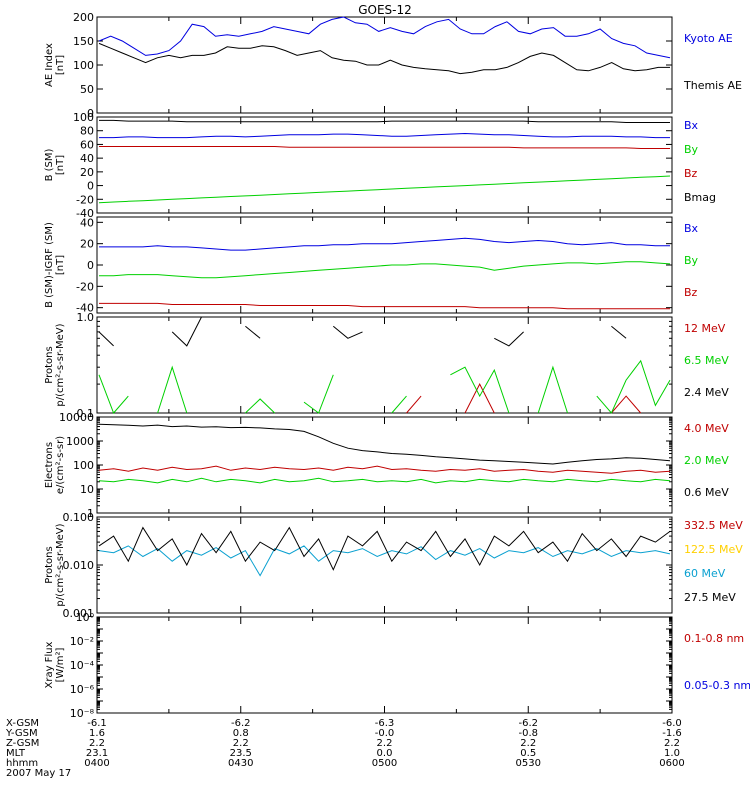  Describe the element at coordinates (708, 38) in the screenshot. I see `legend-label: Kyoto AE` at that location.